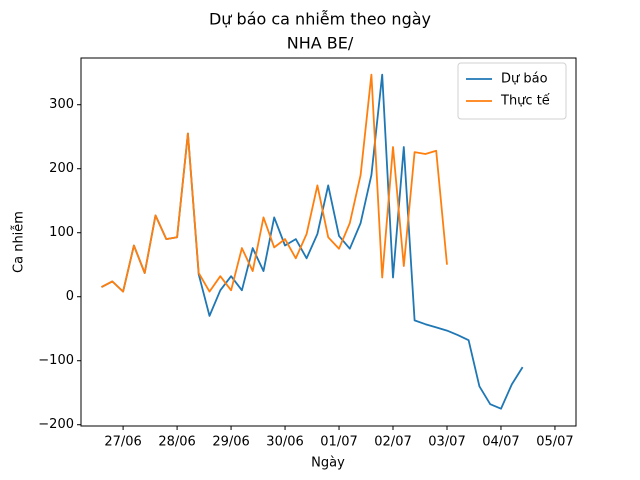 The image size is (640, 480). What do you see at coordinates (446, 442) in the screenshot?
I see `x-tick-label: 03/07` at bounding box center [446, 442].